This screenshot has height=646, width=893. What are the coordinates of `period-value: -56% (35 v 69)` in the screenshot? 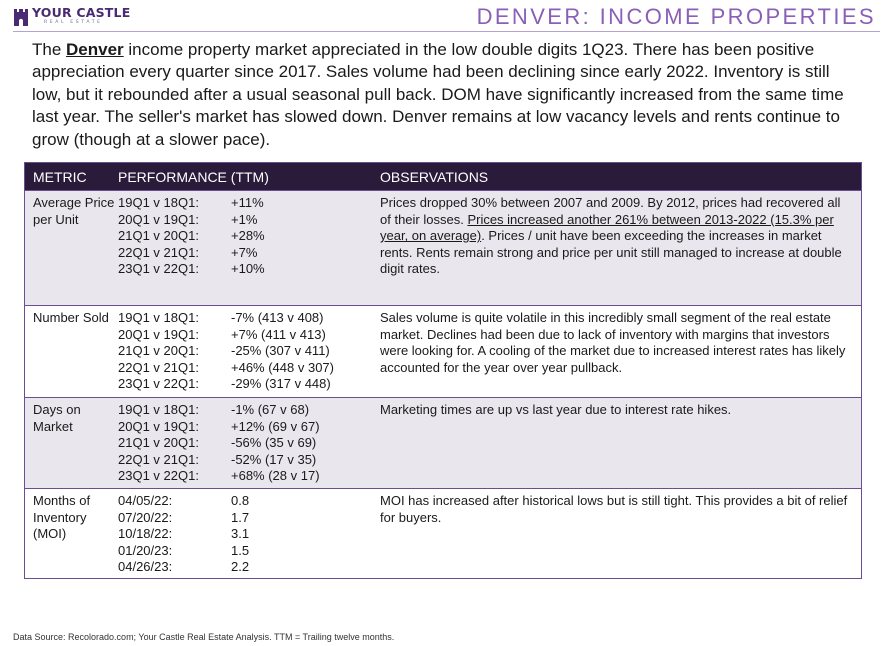 It's located at (274, 443).